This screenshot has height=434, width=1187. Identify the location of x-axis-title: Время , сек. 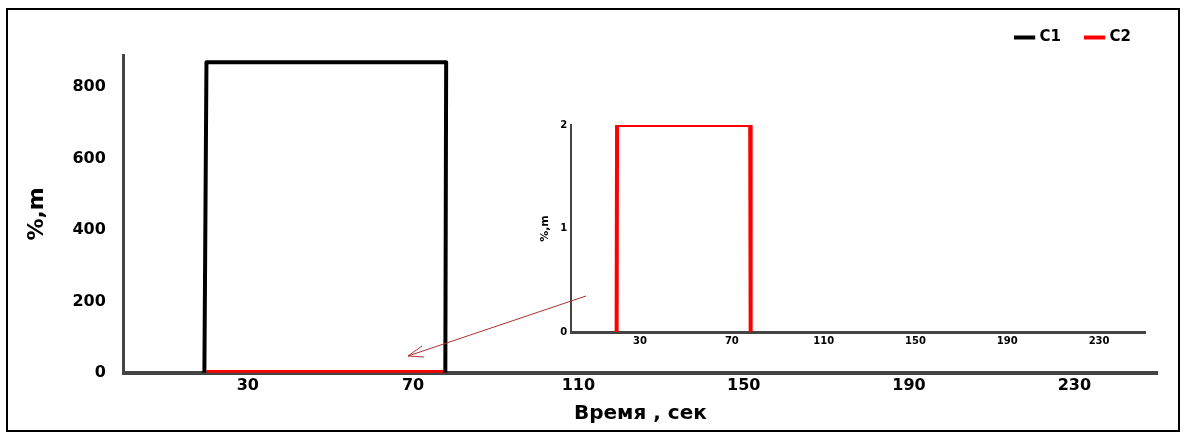
(640, 412).